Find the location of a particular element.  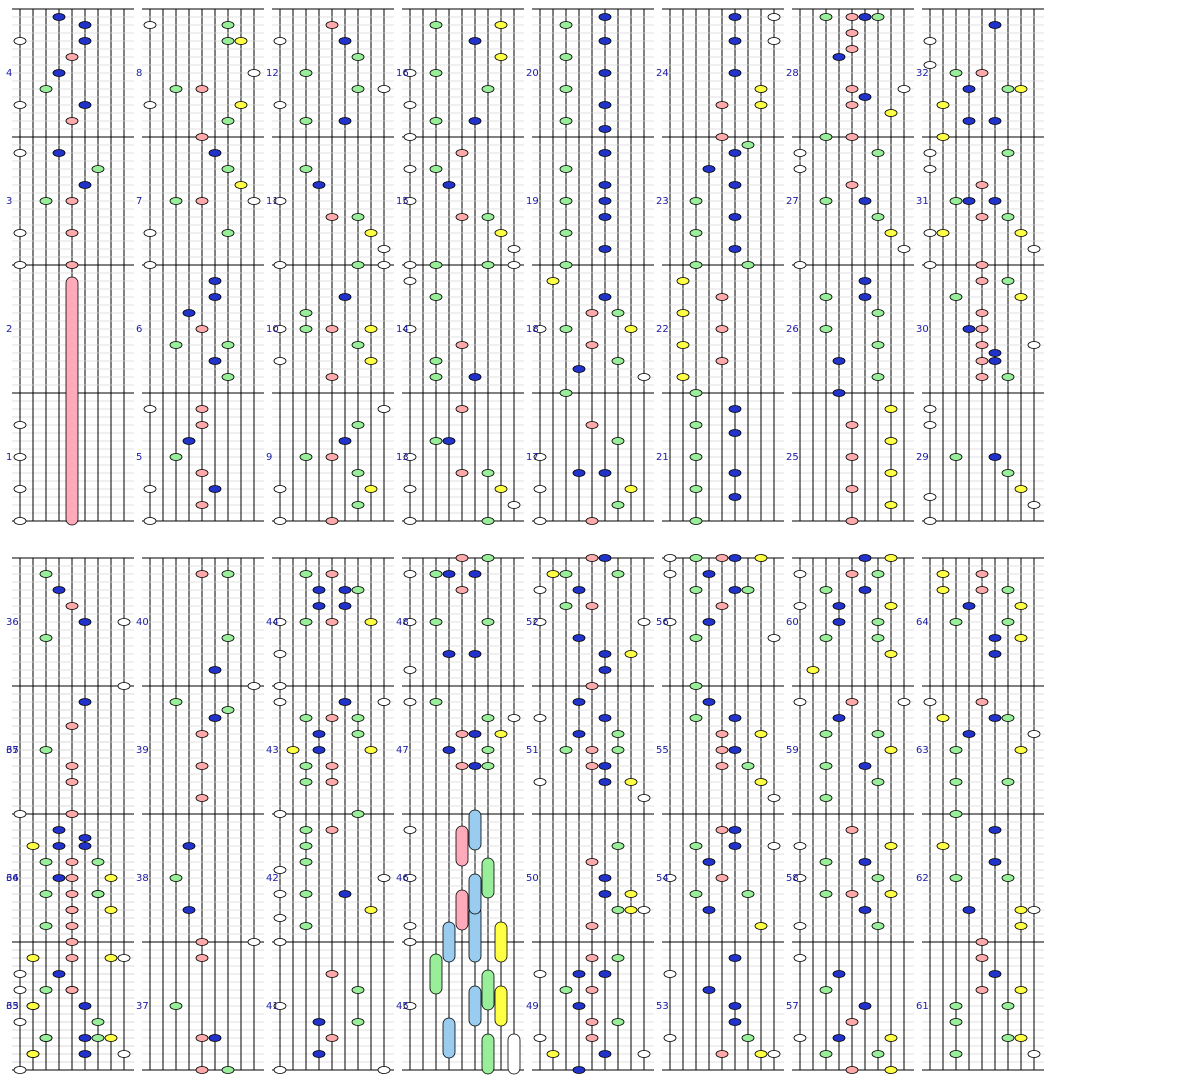

measure-number: 52 is located at coordinates (532, 622).